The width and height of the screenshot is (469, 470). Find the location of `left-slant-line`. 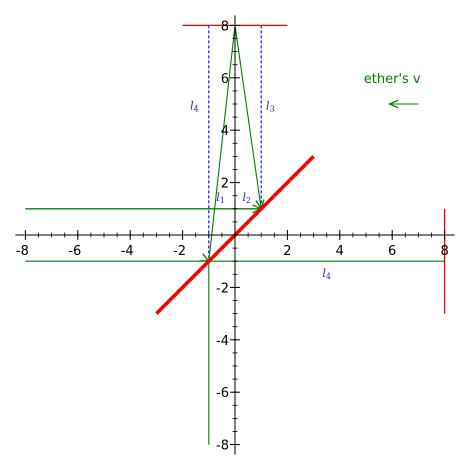

left-slant-line is located at coordinates (222, 143).